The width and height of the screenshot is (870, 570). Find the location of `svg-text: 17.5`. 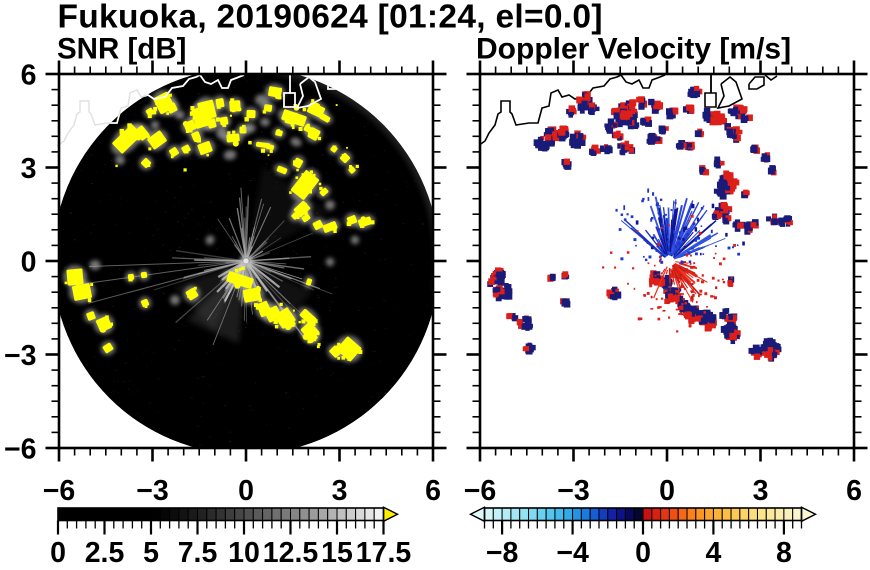

svg-text: 17.5 is located at coordinates (384, 553).